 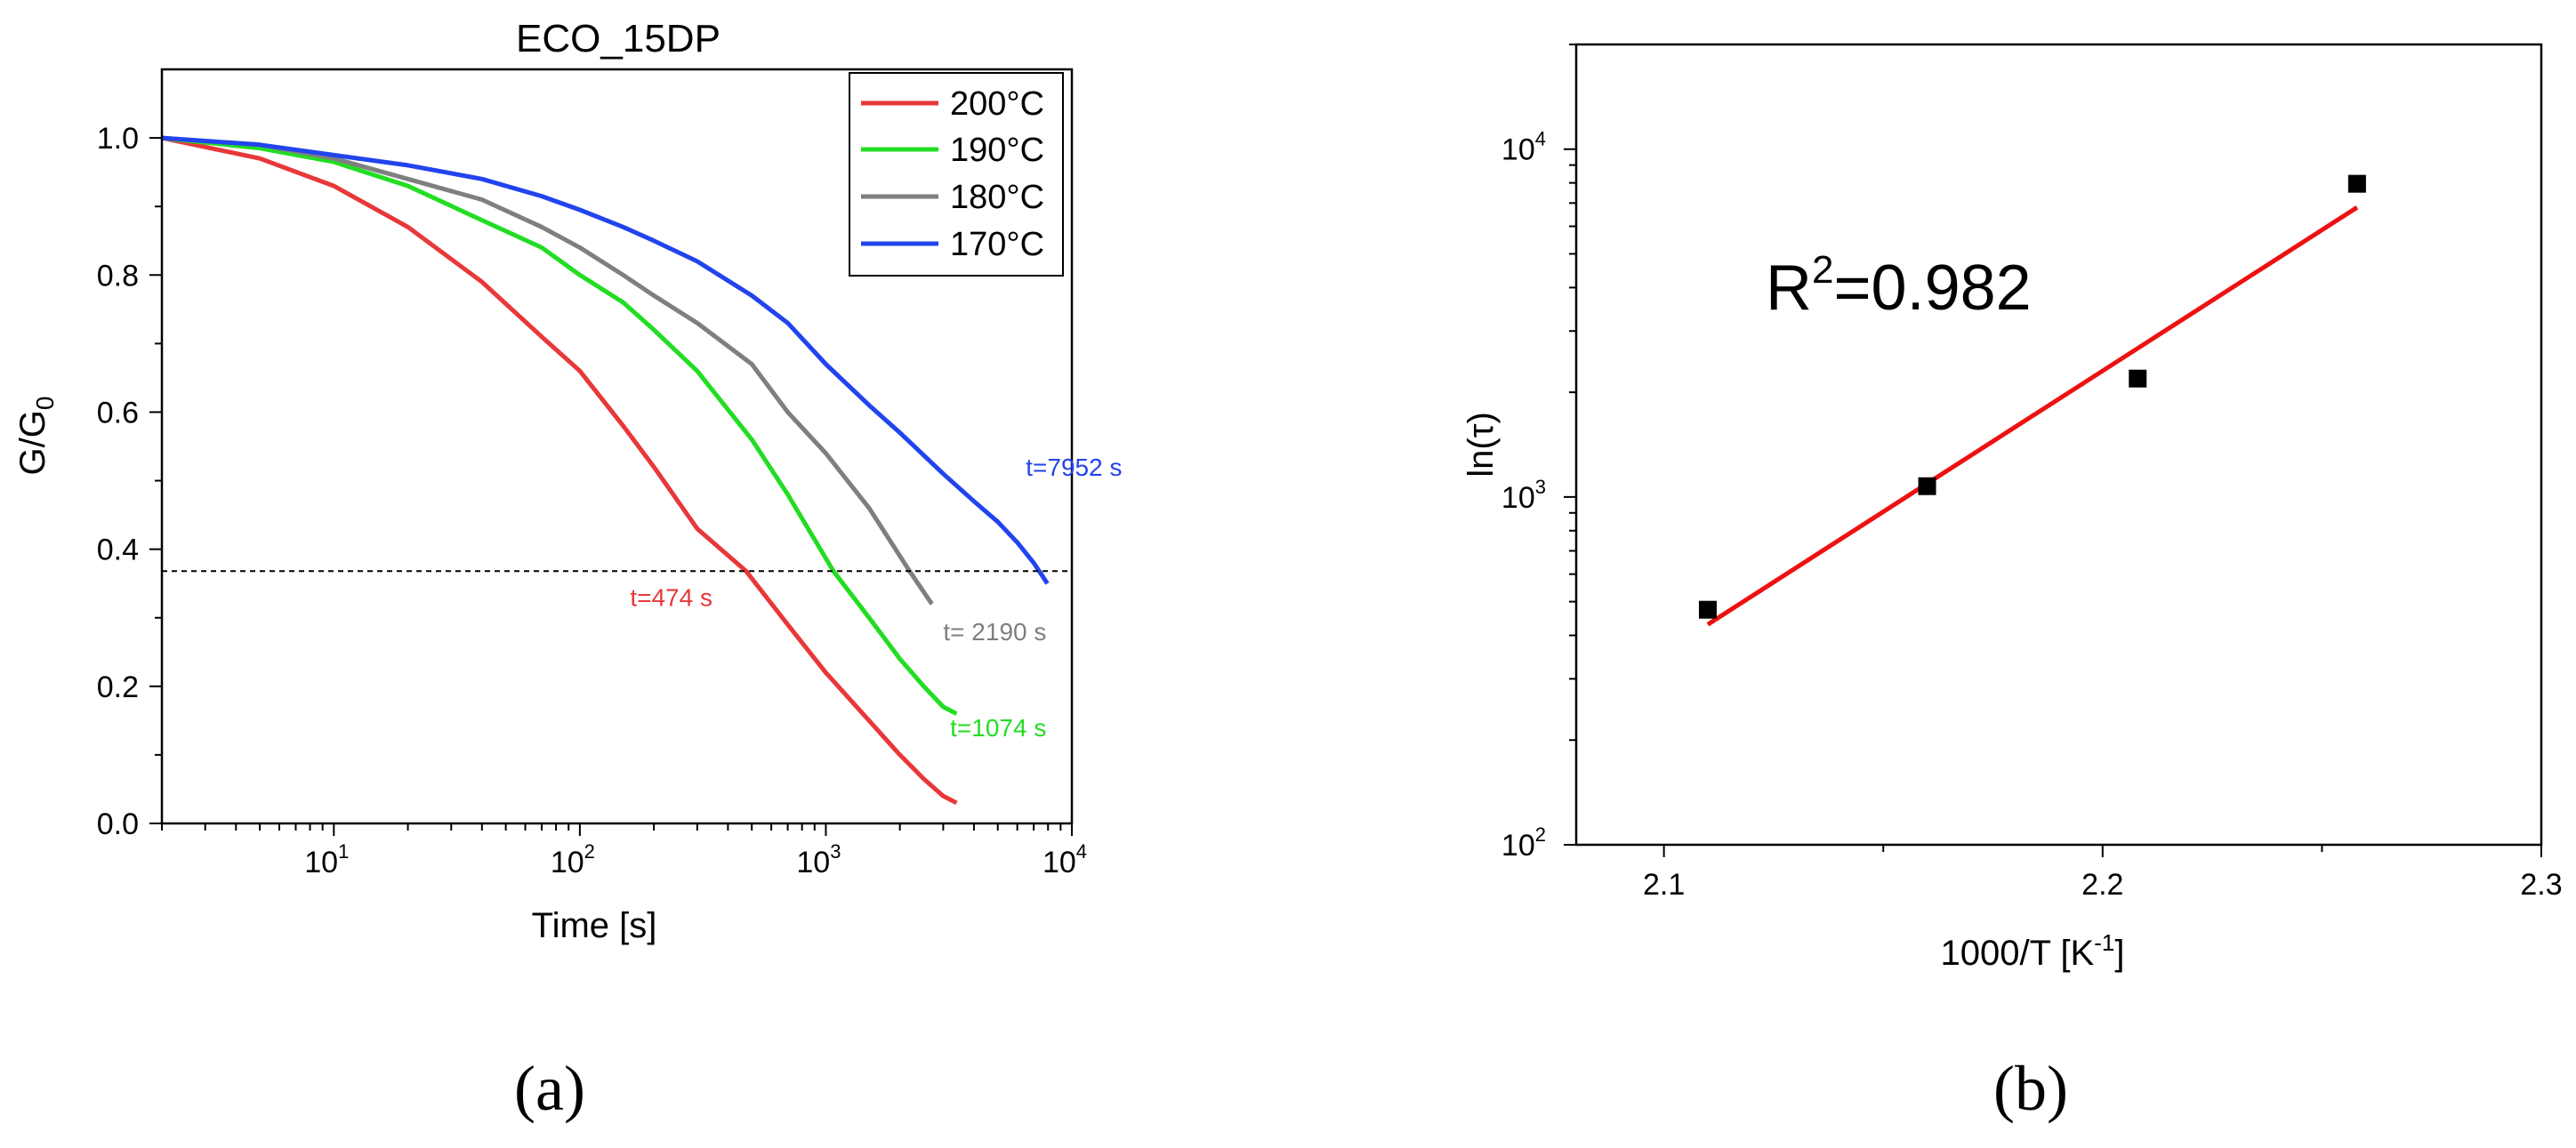 What do you see at coordinates (997, 104) in the screenshot?
I see `legend-label-200: 200°C` at bounding box center [997, 104].